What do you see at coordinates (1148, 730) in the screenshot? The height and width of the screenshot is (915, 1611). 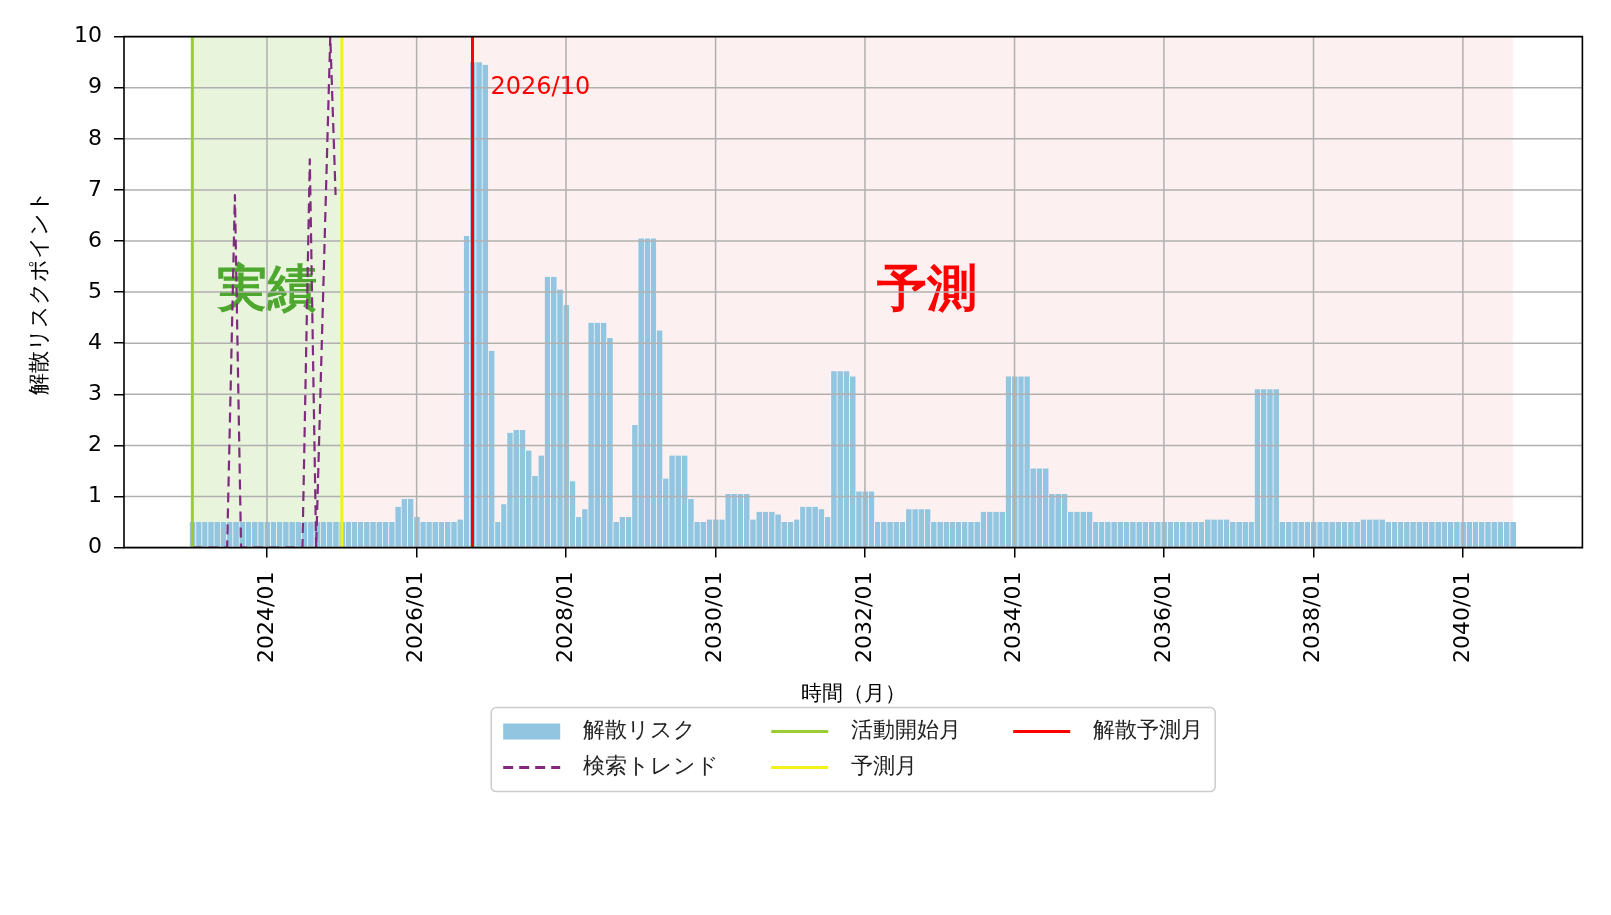 I see `legend-label: 解散予測月` at bounding box center [1148, 730].